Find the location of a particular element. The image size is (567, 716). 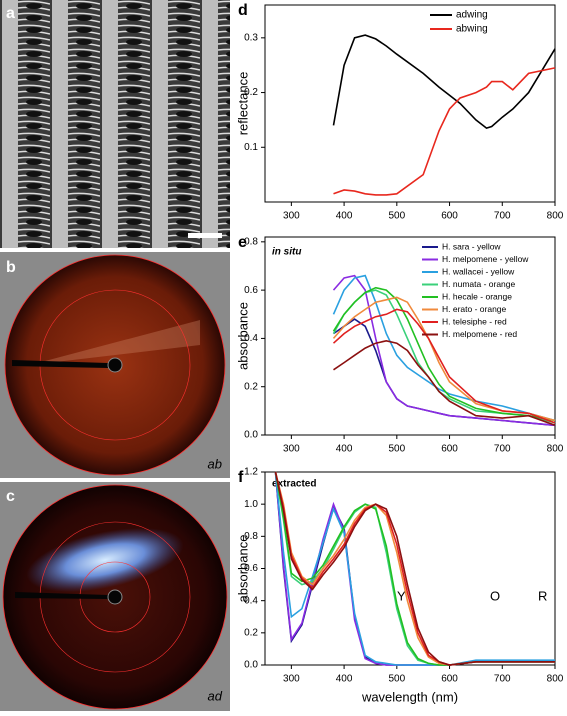

legend-label: H. melpomene - yellow is located at coordinates (485, 259).